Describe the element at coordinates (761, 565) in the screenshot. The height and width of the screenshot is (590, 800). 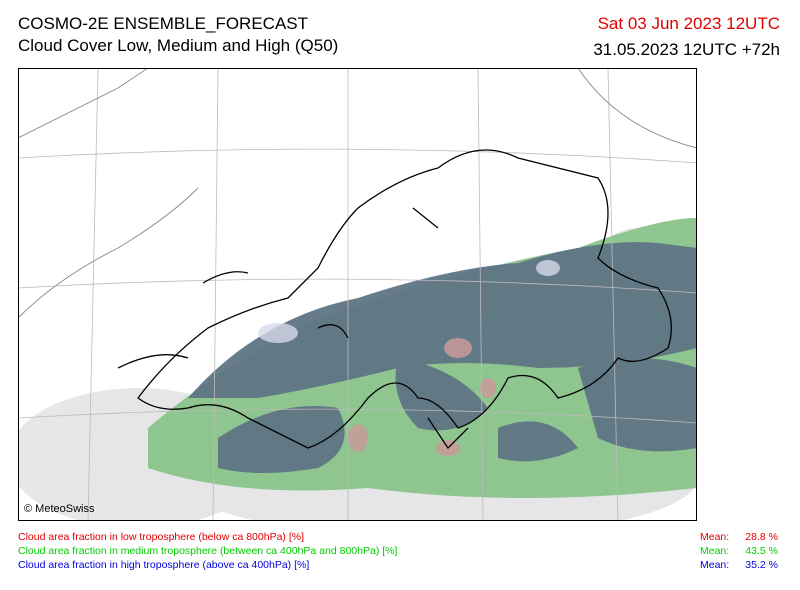
I see `mean-value: 35.2 %` at that location.